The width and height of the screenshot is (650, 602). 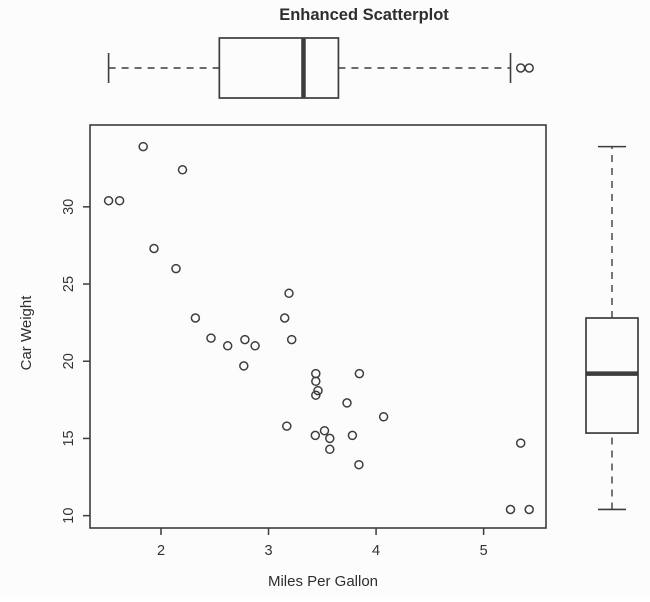 What do you see at coordinates (69, 438) in the screenshot?
I see `y-axis-tick-label: 15` at bounding box center [69, 438].